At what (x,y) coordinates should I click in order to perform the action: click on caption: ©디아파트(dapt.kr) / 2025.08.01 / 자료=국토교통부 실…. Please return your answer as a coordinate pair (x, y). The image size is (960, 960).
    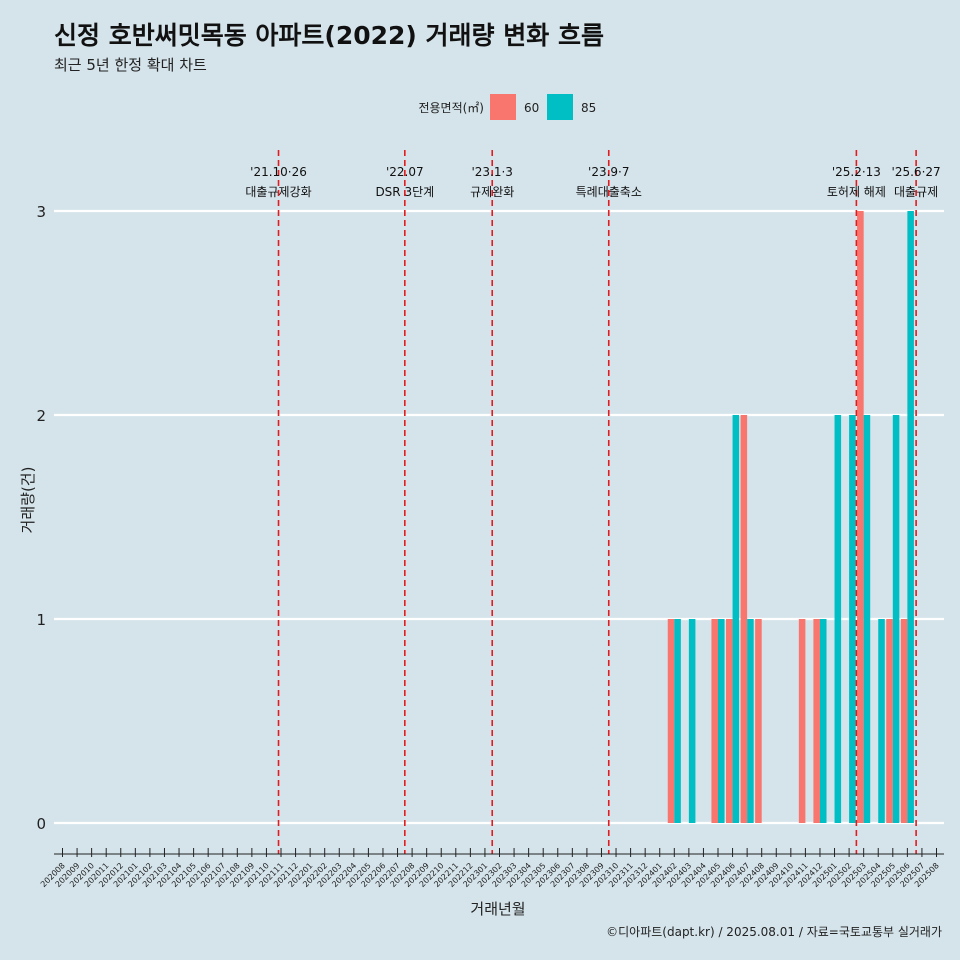
    Looking at the image, I should click on (774, 932).